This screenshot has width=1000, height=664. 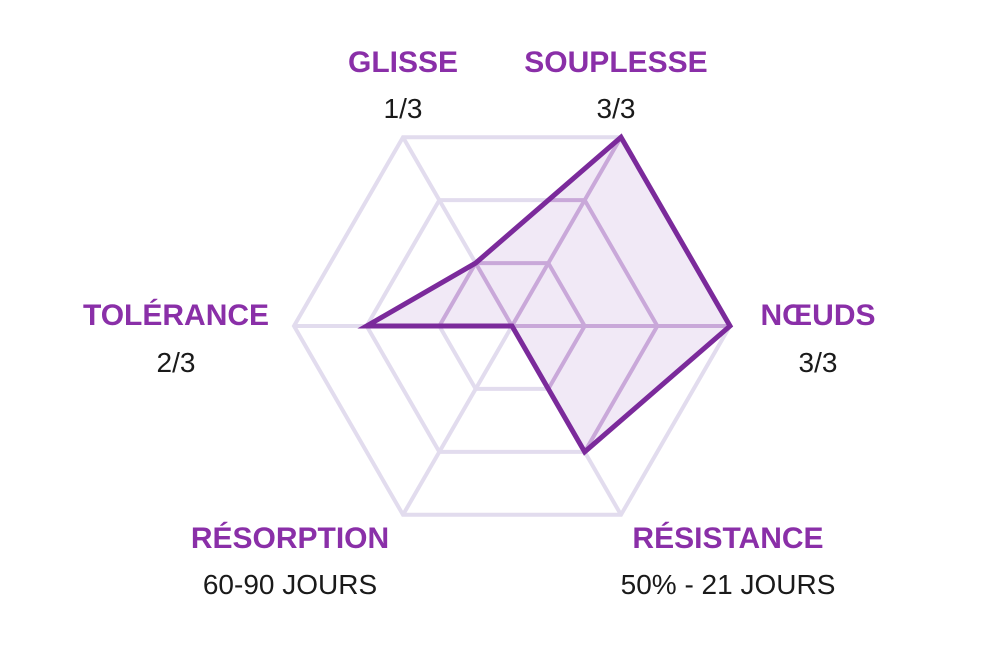 I want to click on axis-label-souplesse: SOUPLESSE, so click(x=615, y=62).